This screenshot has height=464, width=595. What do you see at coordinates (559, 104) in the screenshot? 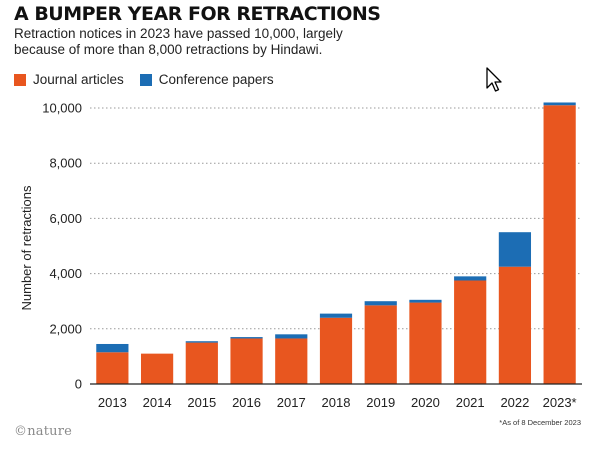
I see `bar-conference-papers-2023` at bounding box center [559, 104].